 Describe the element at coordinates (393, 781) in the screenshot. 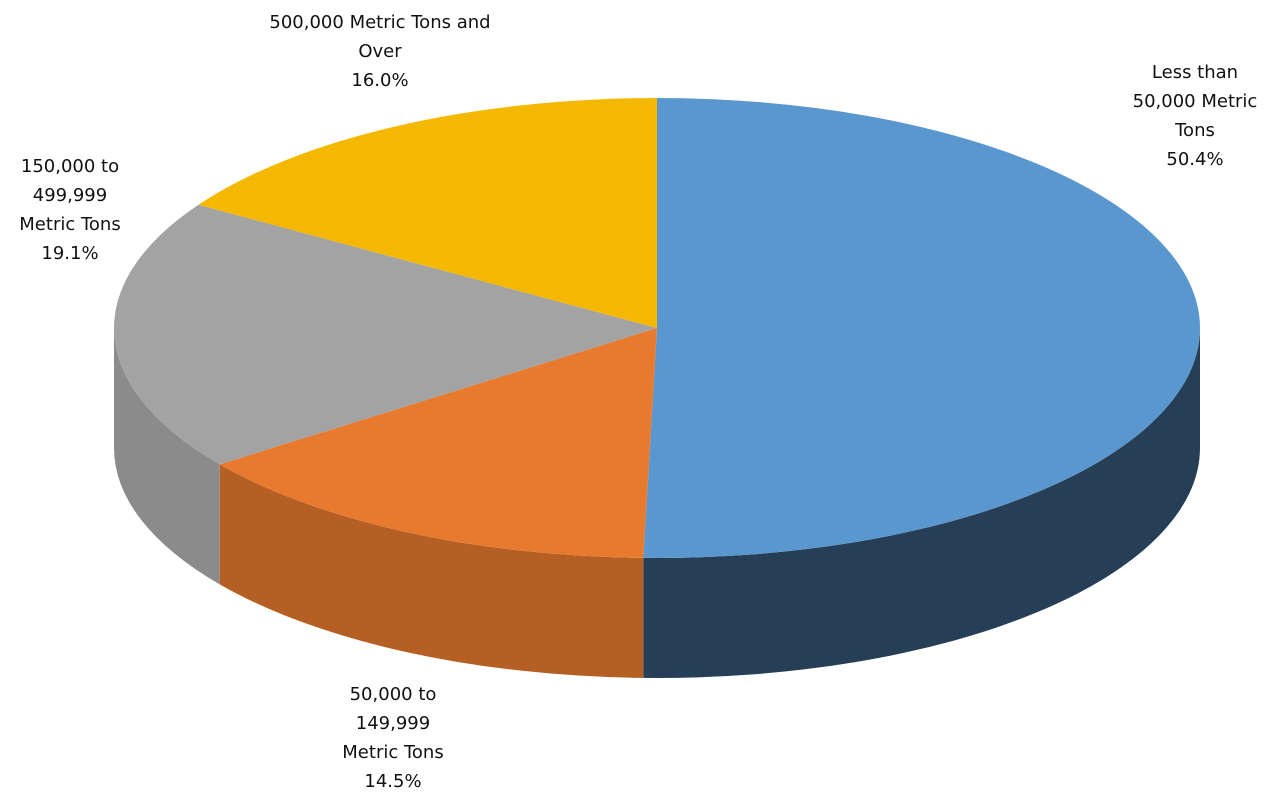

I see `value-label: 14.5%` at that location.